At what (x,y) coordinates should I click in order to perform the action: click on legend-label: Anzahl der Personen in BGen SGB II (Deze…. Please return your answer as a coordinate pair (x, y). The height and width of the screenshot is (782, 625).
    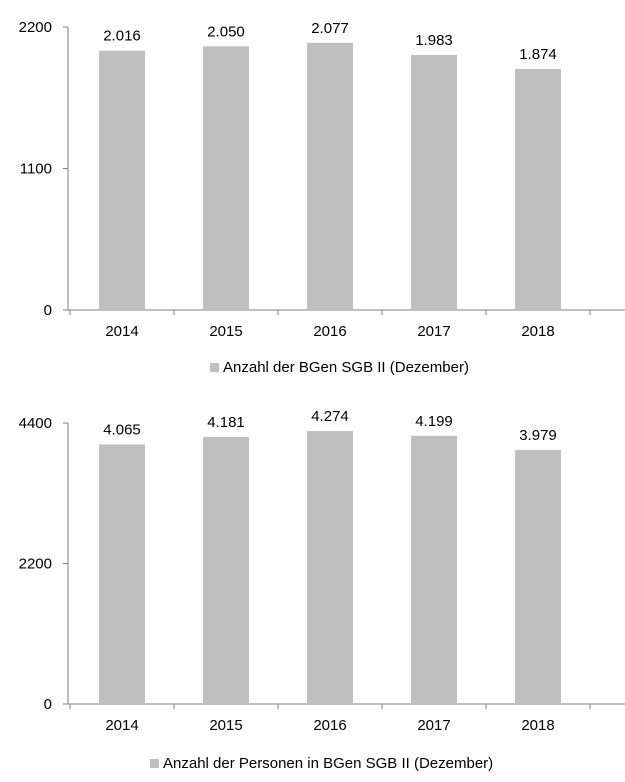
    Looking at the image, I should click on (328, 763).